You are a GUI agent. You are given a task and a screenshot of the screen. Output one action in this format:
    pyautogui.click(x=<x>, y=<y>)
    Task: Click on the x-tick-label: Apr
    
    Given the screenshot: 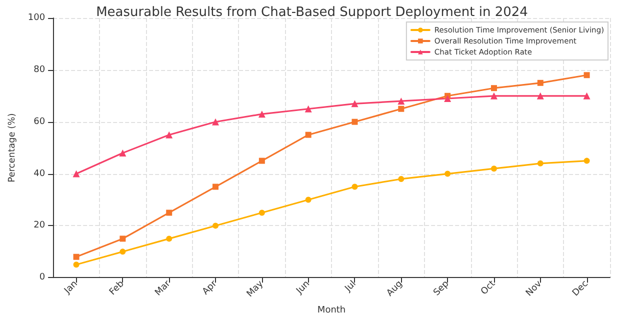 What is the action you would take?
    pyautogui.click(x=210, y=288)
    